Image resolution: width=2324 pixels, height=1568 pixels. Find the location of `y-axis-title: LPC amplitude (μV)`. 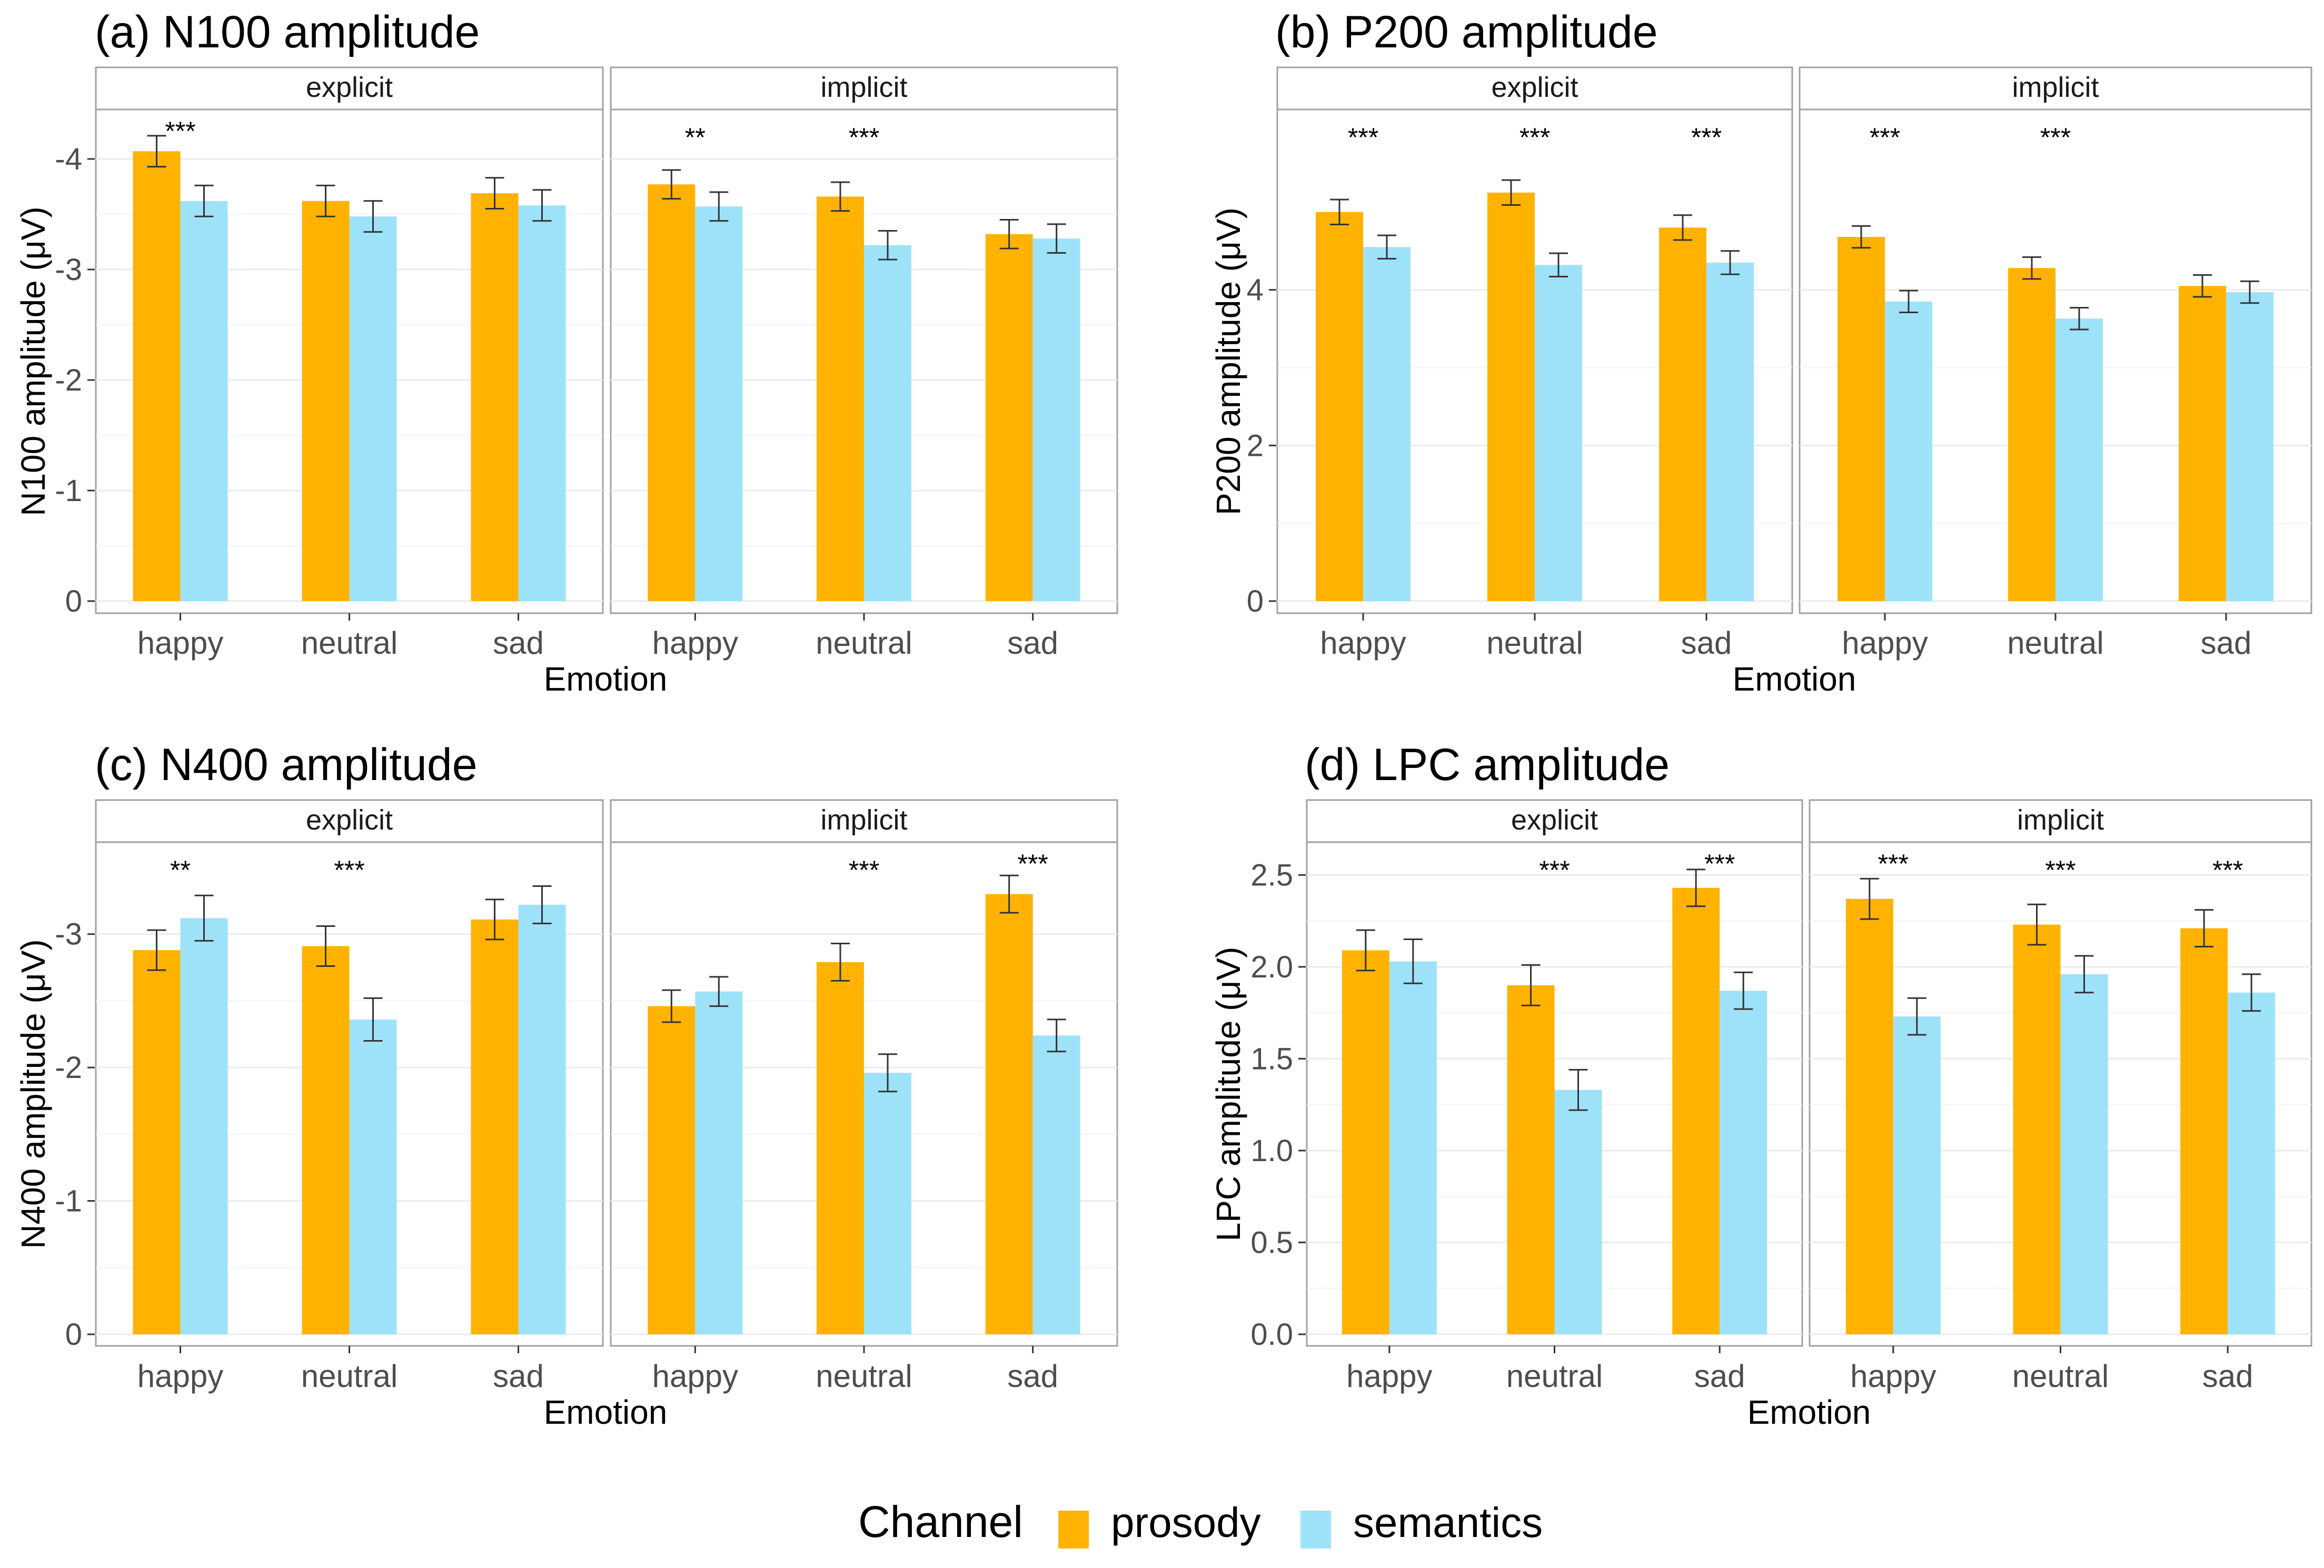

y-axis-title: LPC amplitude (μV) is located at coordinates (1228, 1094).